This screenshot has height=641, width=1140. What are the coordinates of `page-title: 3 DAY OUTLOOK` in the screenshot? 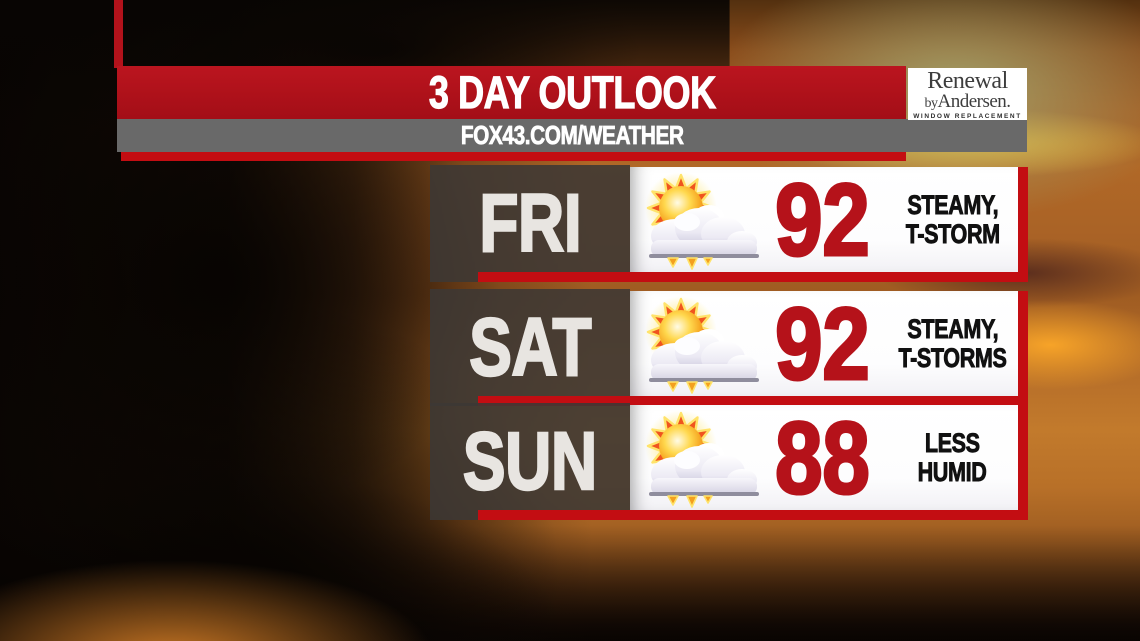 It's located at (572, 92).